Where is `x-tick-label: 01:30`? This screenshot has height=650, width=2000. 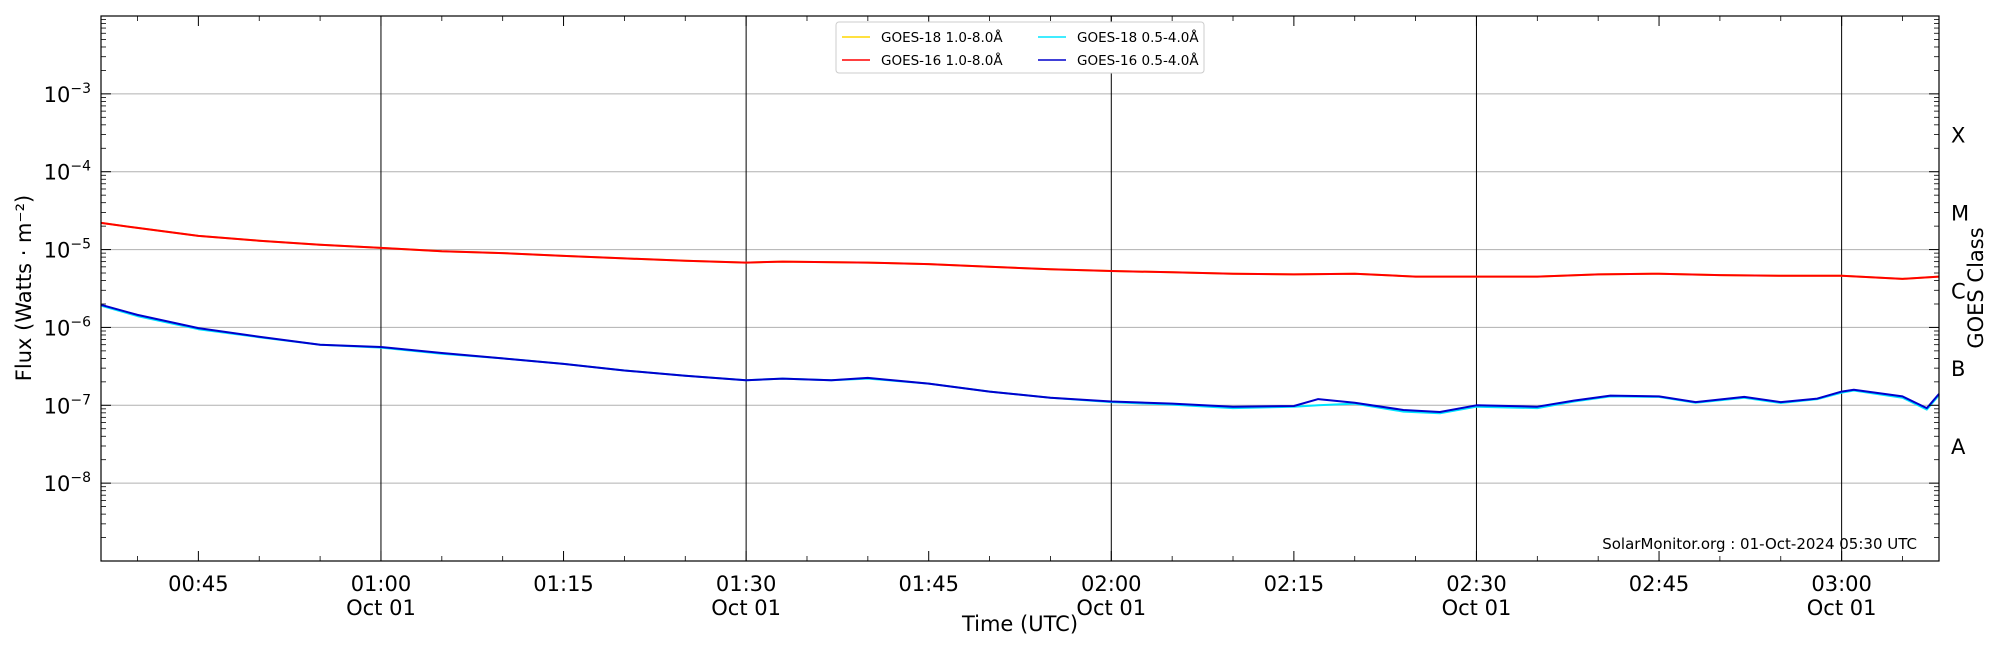
x-tick-label: 01:30 is located at coordinates (746, 584).